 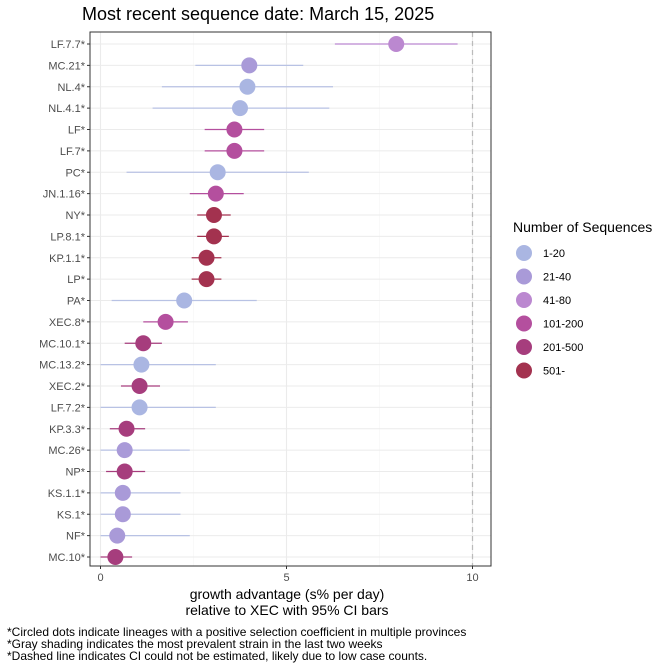 What do you see at coordinates (76, 537) in the screenshot?
I see `y-tick-label: NF*` at bounding box center [76, 537].